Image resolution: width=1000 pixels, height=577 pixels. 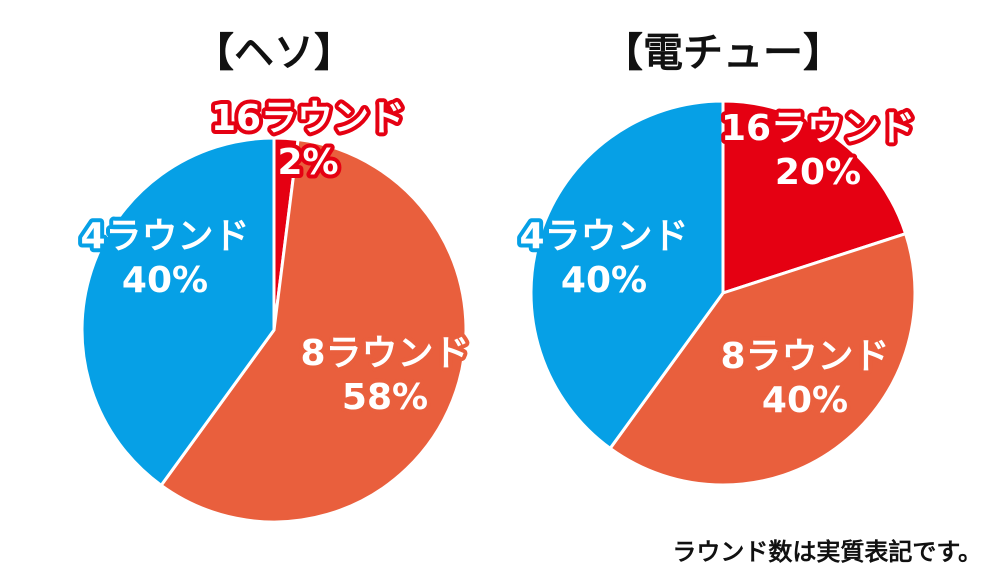 I want to click on pie-slice-16-round, so click(x=814, y=197).